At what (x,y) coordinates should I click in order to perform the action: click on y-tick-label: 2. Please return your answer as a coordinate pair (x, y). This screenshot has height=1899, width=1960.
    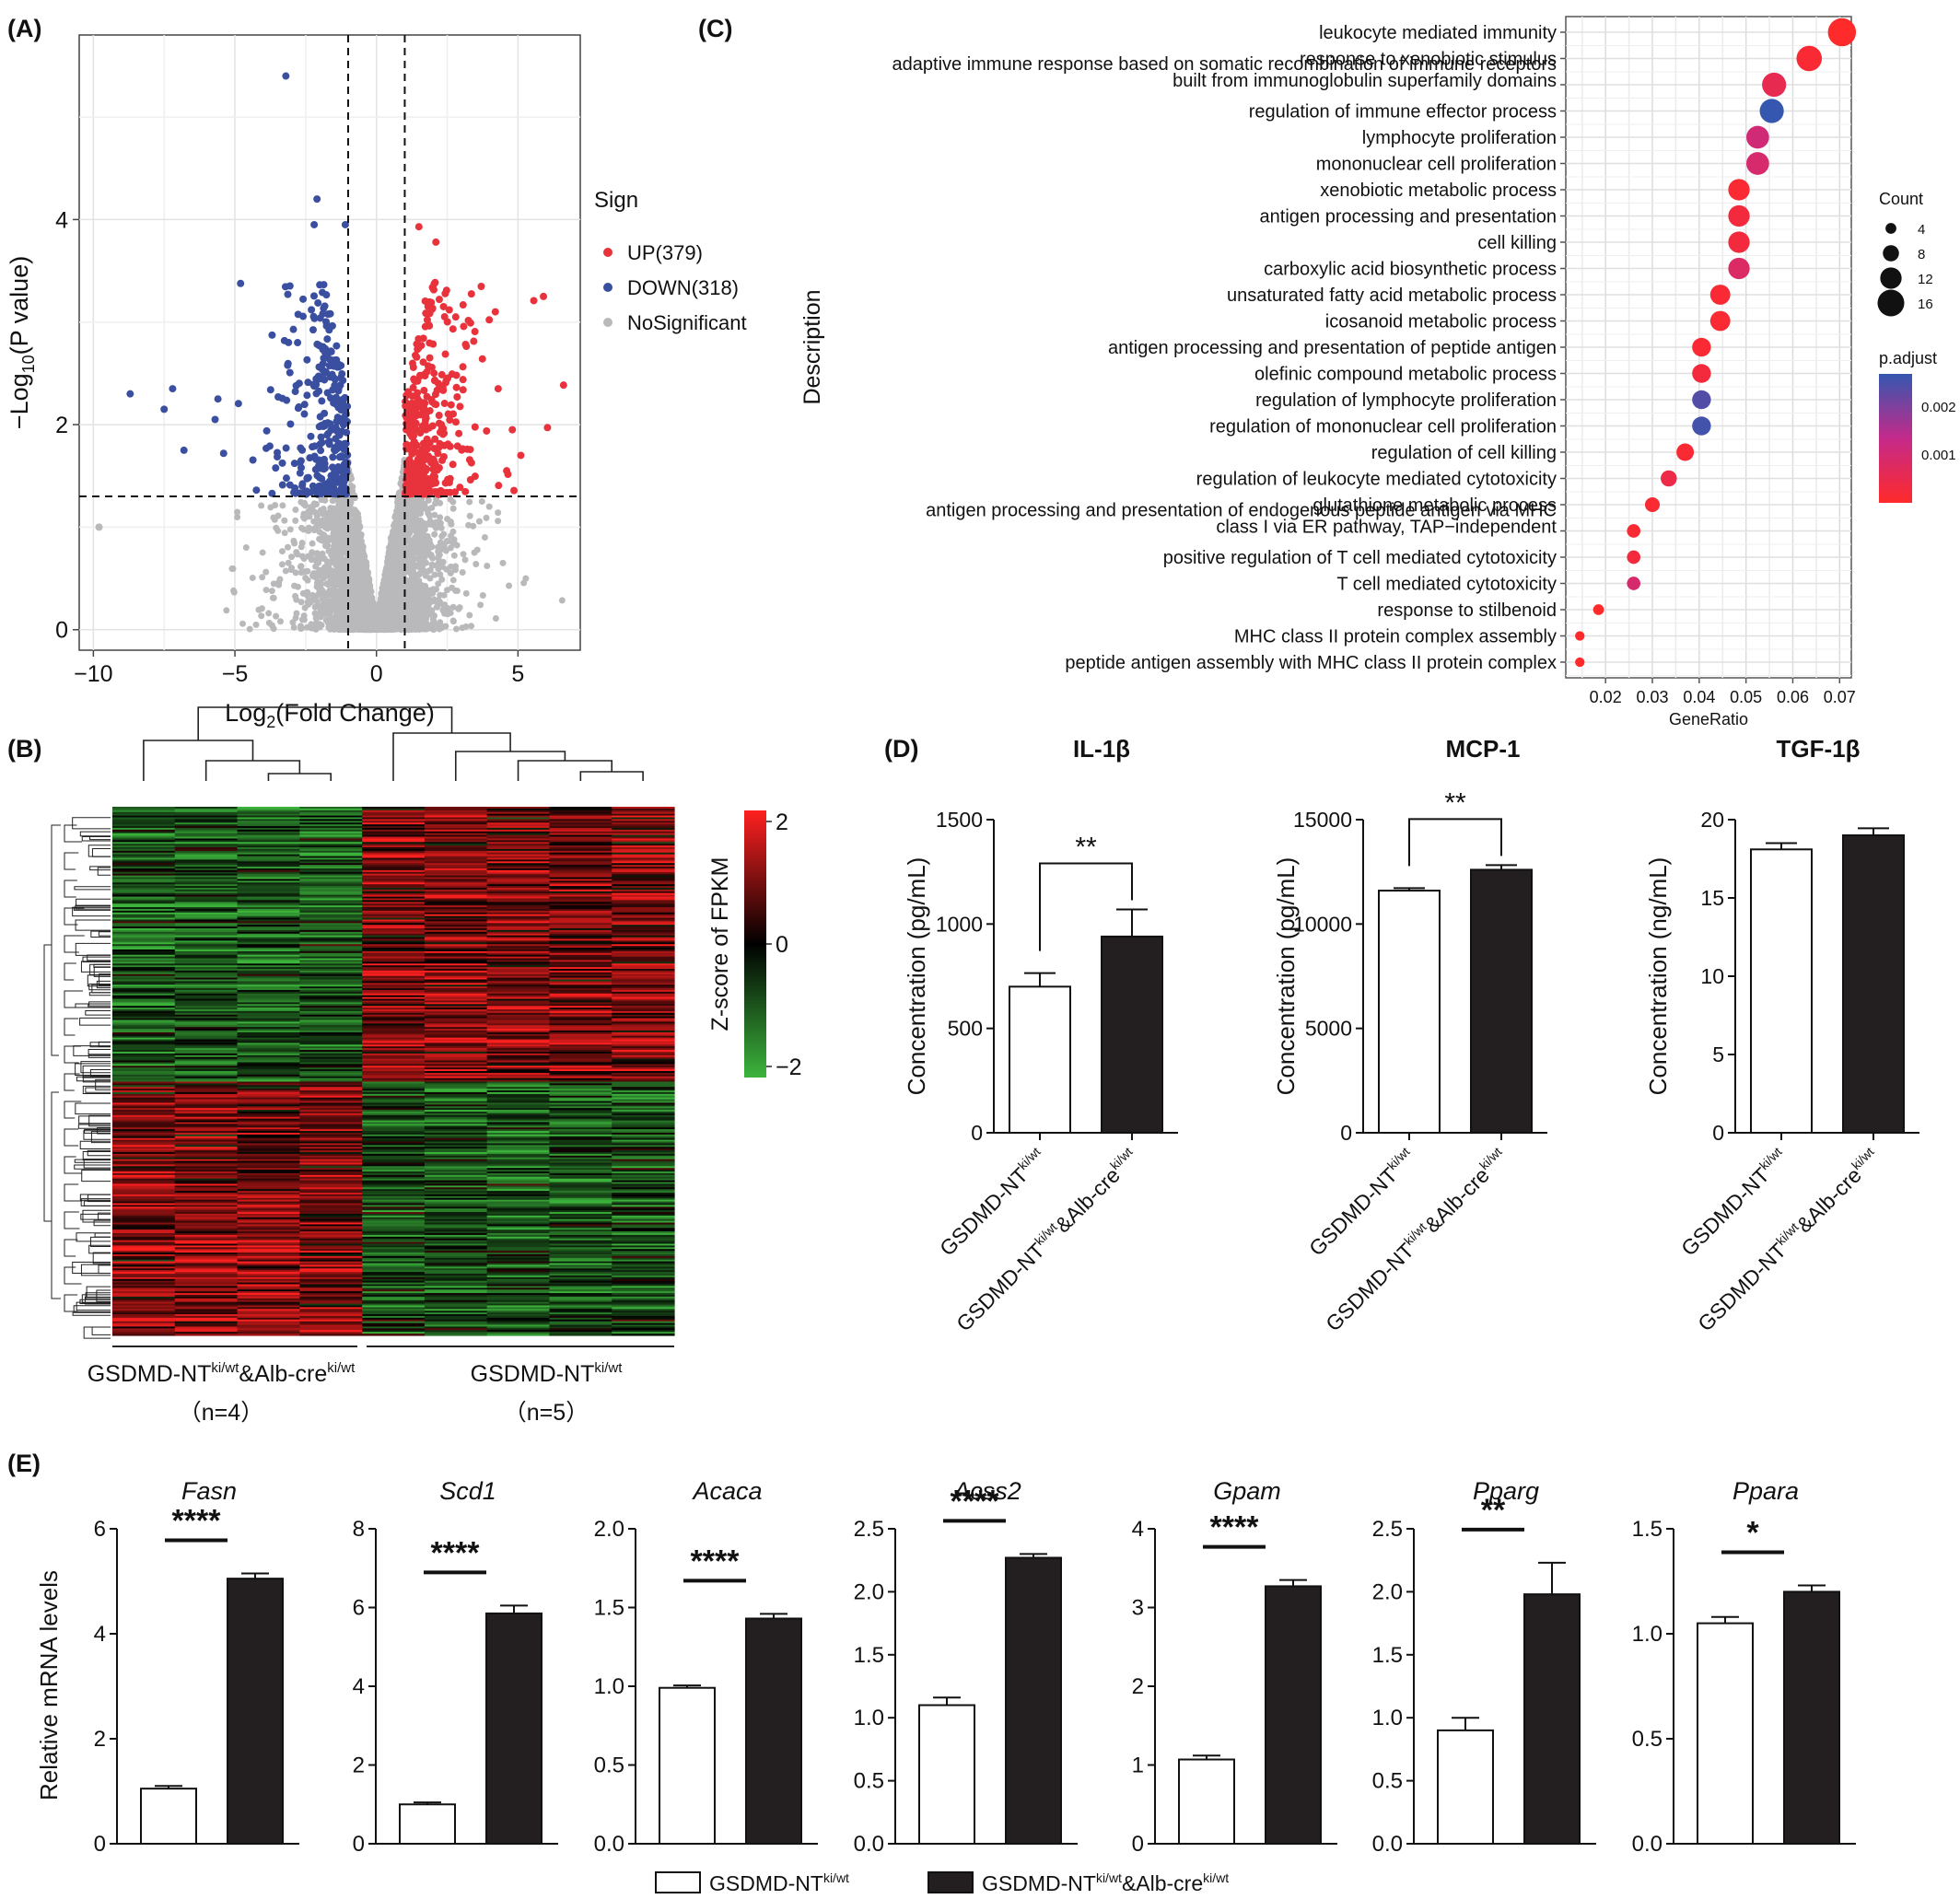
    Looking at the image, I should click on (61, 426).